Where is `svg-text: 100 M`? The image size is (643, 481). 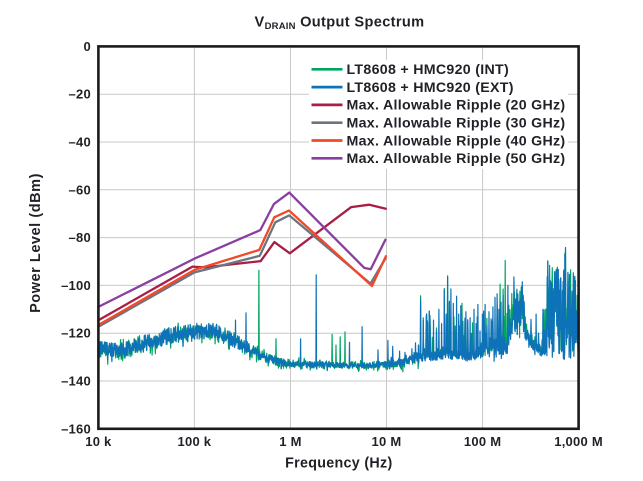
svg-text: 100 M is located at coordinates (482, 441).